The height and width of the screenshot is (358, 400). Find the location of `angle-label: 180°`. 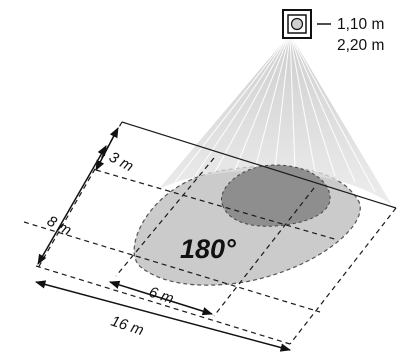

angle-label: 180° is located at coordinates (208, 249).